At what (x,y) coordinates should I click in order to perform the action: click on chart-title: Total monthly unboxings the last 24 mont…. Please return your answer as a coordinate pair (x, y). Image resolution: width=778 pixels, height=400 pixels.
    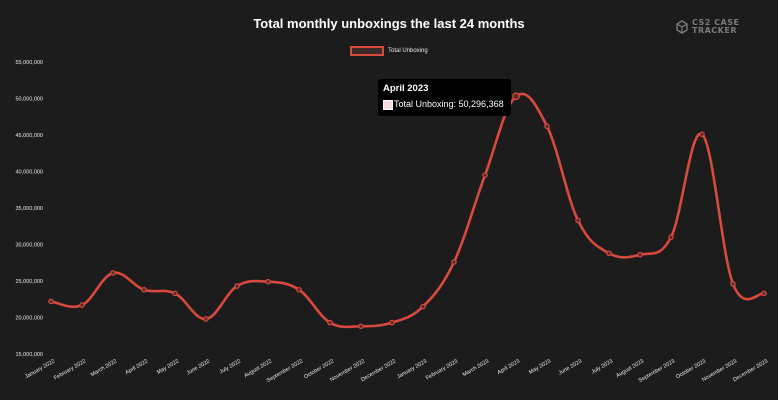
    Looking at the image, I should click on (389, 23).